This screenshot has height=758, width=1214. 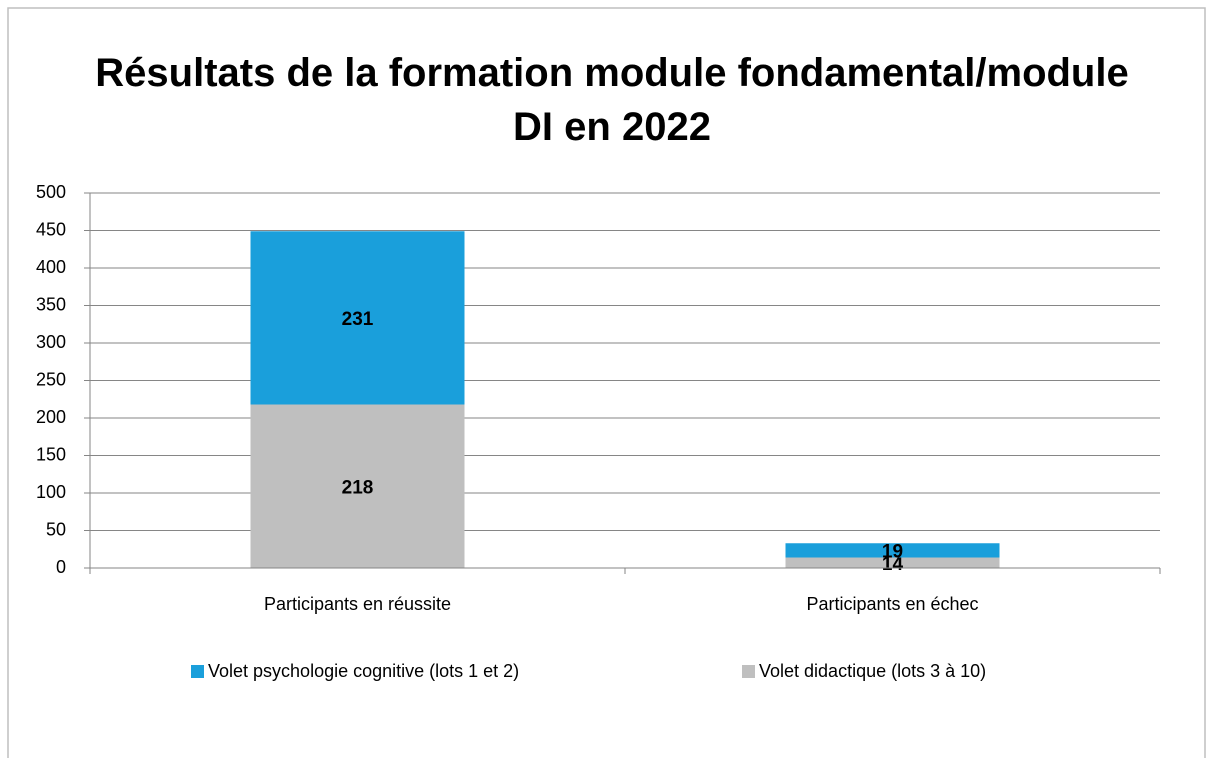 What do you see at coordinates (872, 671) in the screenshot?
I see `legend-label: Volet didactique (lots 3 à 10)` at bounding box center [872, 671].